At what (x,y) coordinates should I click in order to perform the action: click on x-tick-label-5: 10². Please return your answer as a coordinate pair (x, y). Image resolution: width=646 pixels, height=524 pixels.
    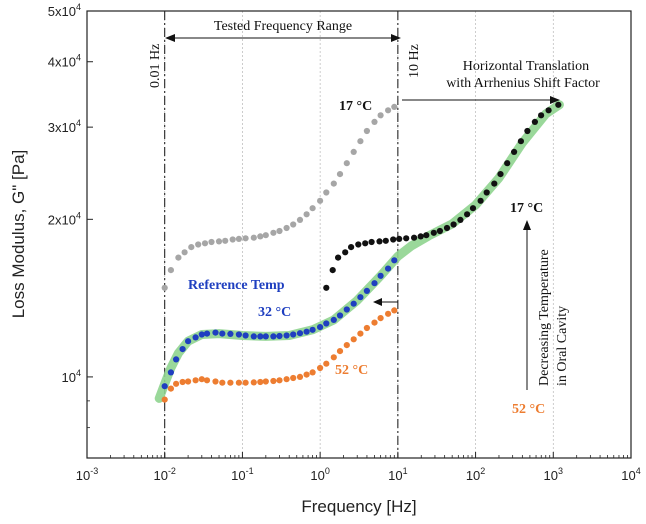
    Looking at the image, I should click on (475, 474).